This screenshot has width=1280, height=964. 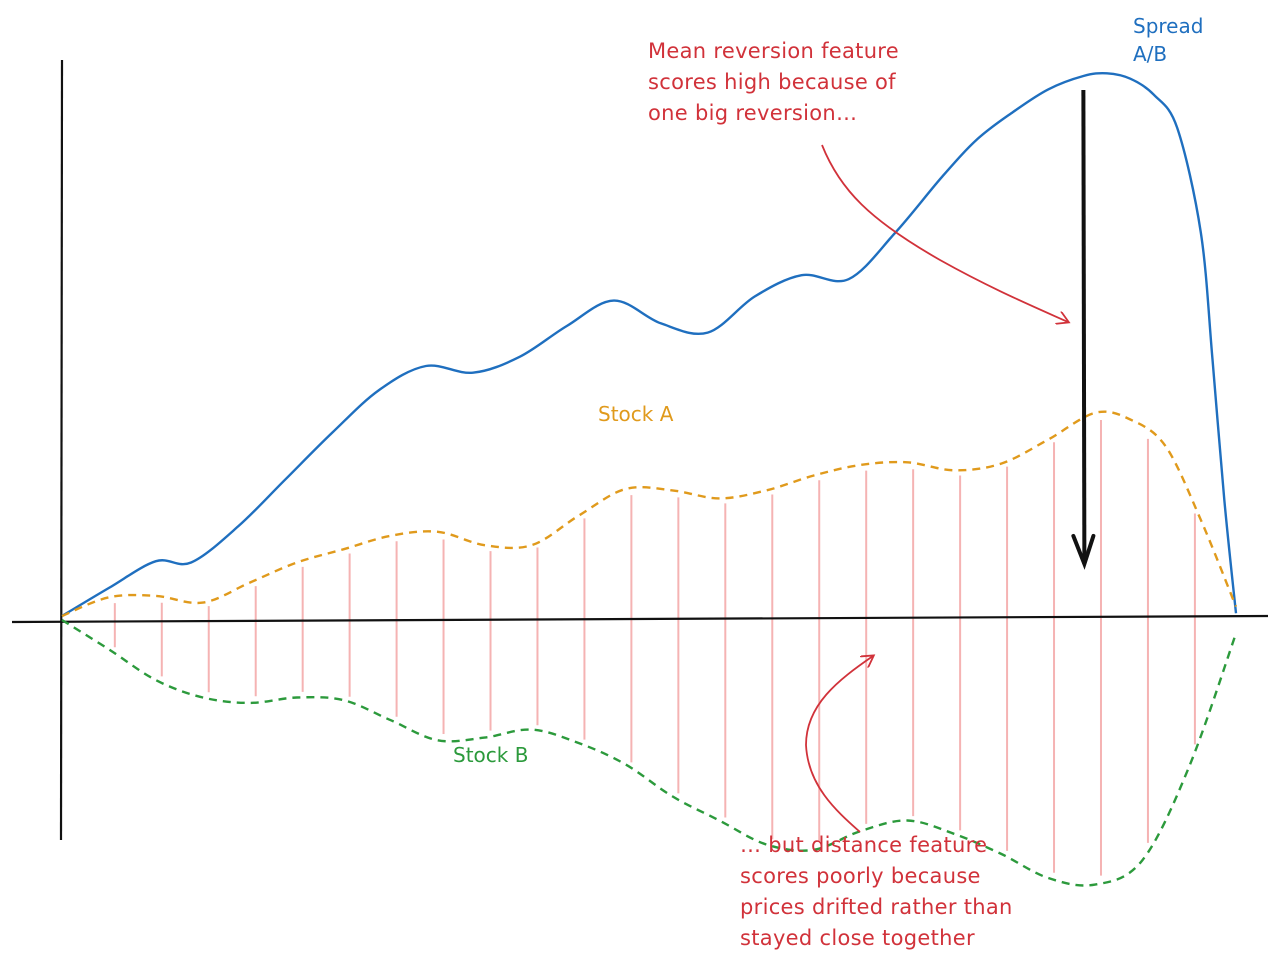 I want to click on spread-series-label: Spread A/B, so click(x=1168, y=40).